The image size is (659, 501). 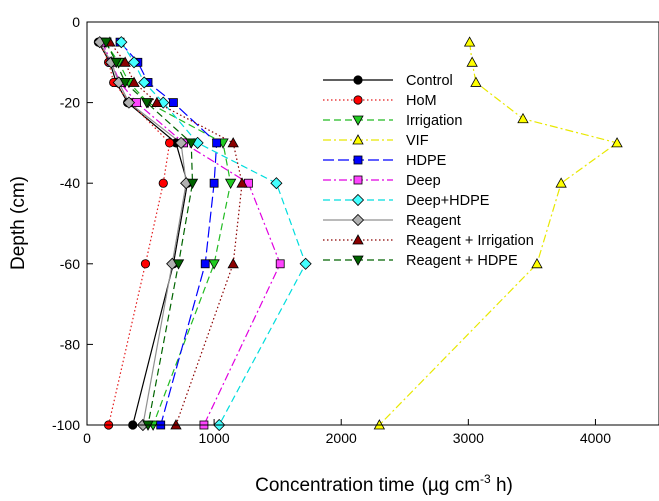 I want to click on x-axis-ticks: 0 1000 2000 3000 4000, so click(x=347, y=432).